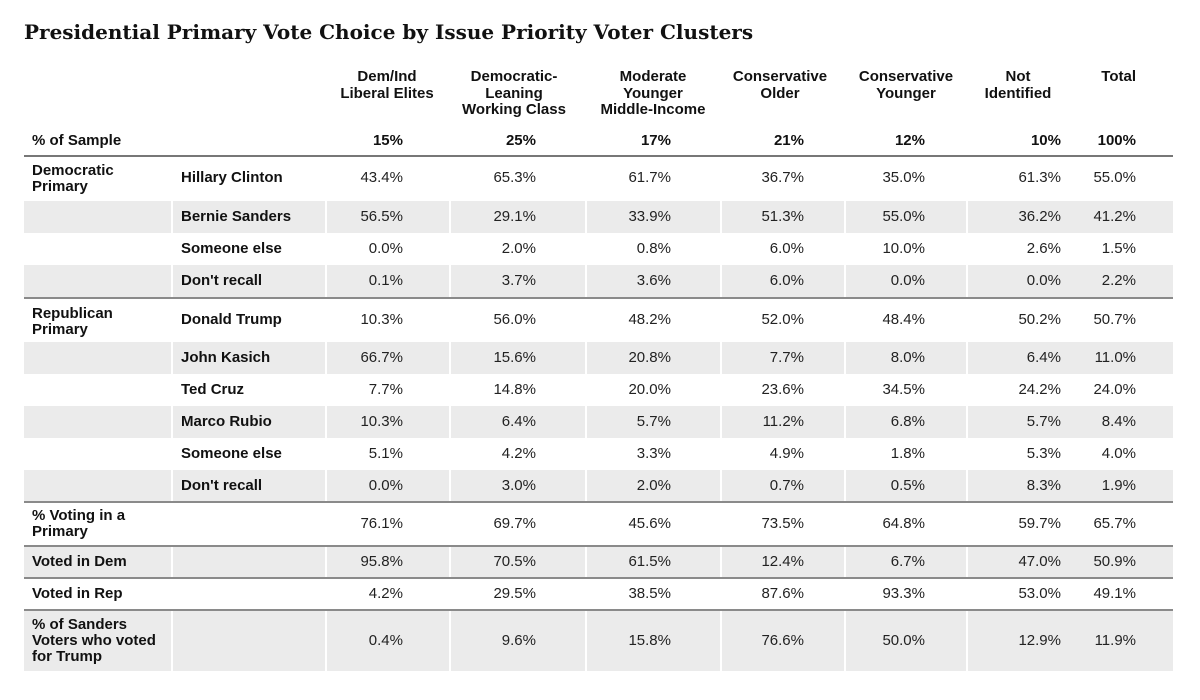 This screenshot has height=700, width=1200. What do you see at coordinates (381, 319) in the screenshot?
I see `table-cell: 10.3%` at bounding box center [381, 319].